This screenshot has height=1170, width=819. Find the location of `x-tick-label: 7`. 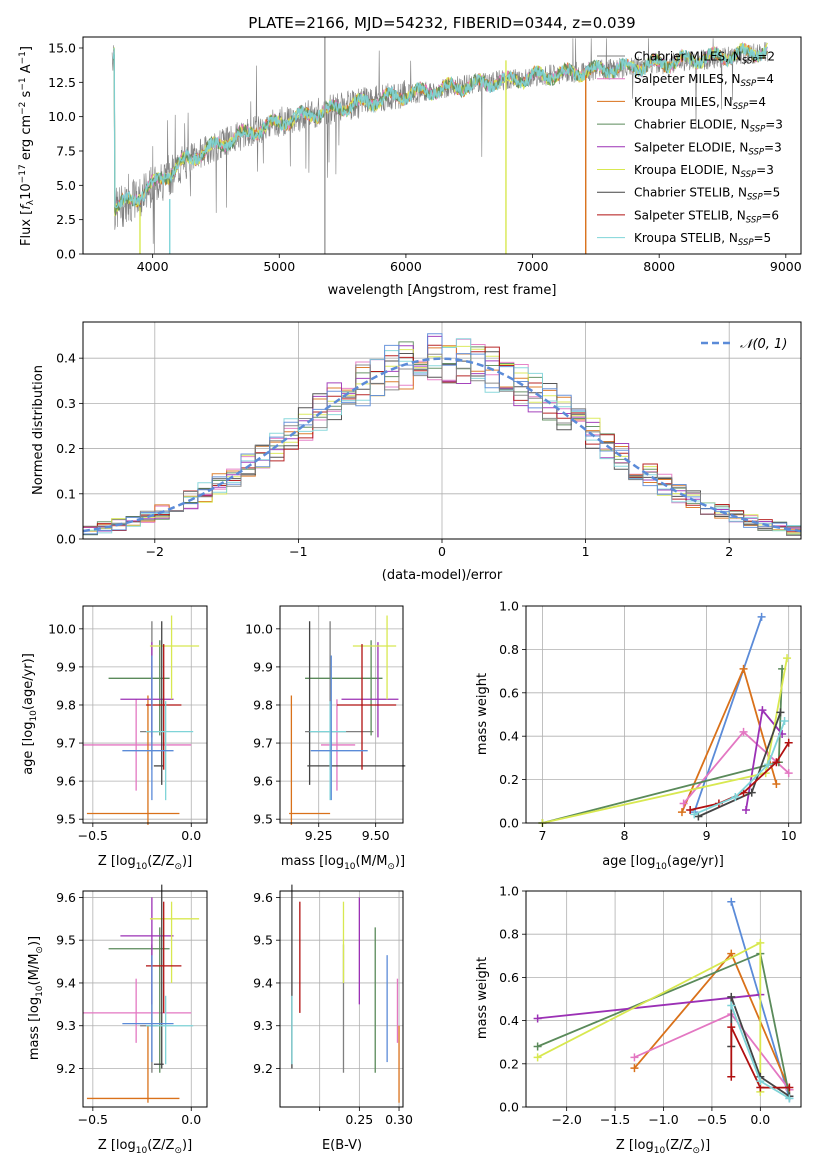

x-tick-label: 7 is located at coordinates (542, 835).